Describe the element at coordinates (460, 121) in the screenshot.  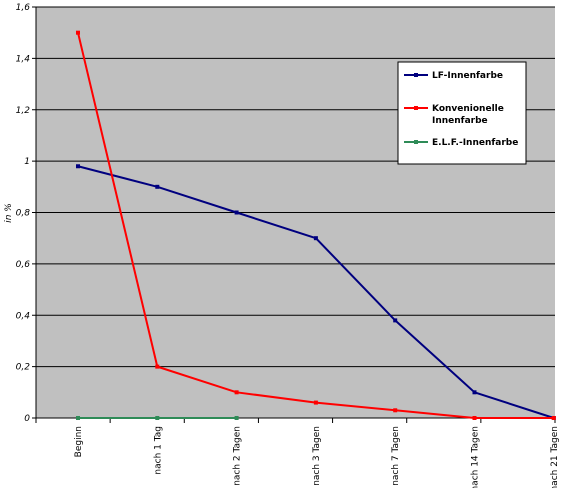
I see `legend-label-line: Innenfarbe` at that location.